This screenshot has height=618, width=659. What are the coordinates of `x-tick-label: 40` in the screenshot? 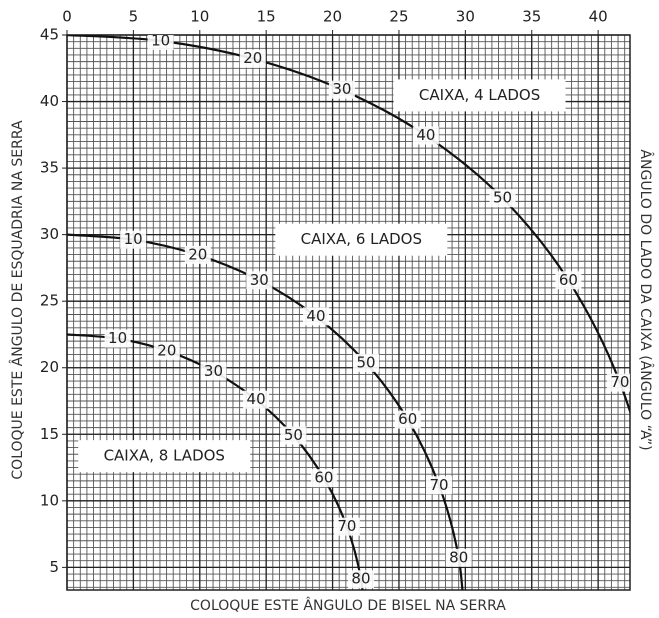 It's located at (598, 17).